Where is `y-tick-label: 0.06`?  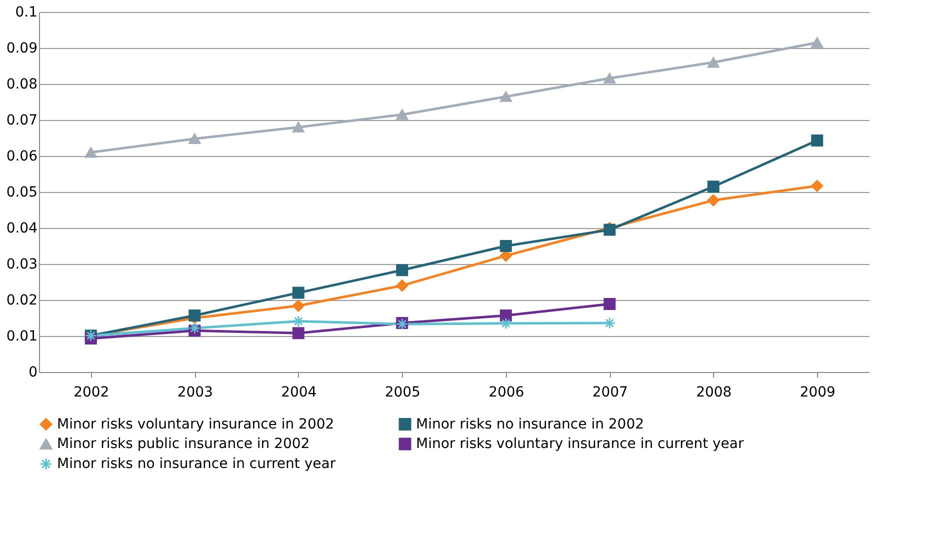
y-tick-label: 0.06 is located at coordinates (22, 156).